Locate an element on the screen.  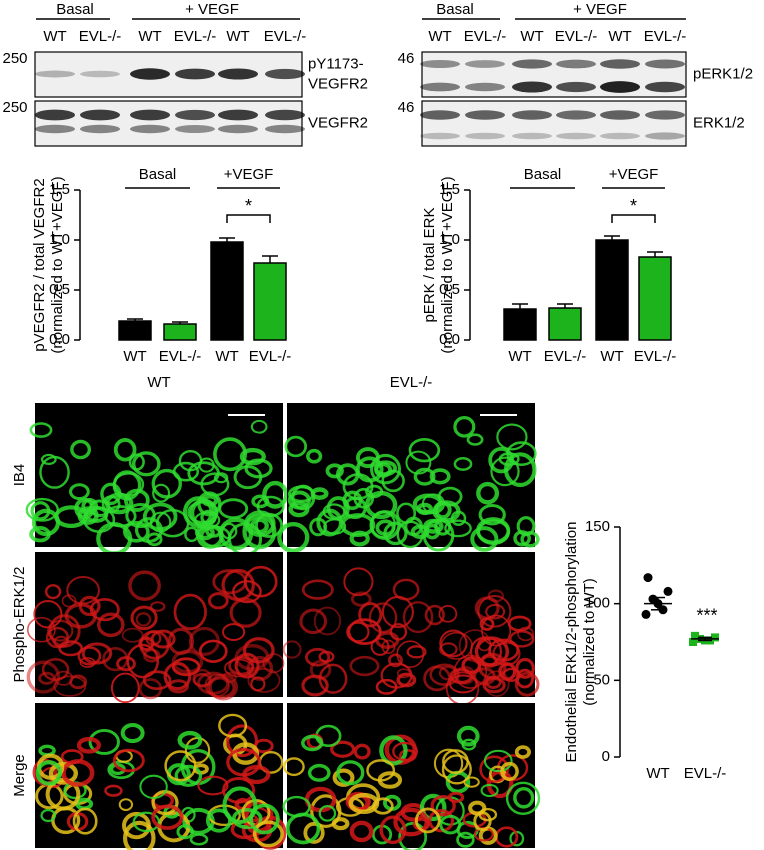
blot-panel is located at coordinates (168, 123).